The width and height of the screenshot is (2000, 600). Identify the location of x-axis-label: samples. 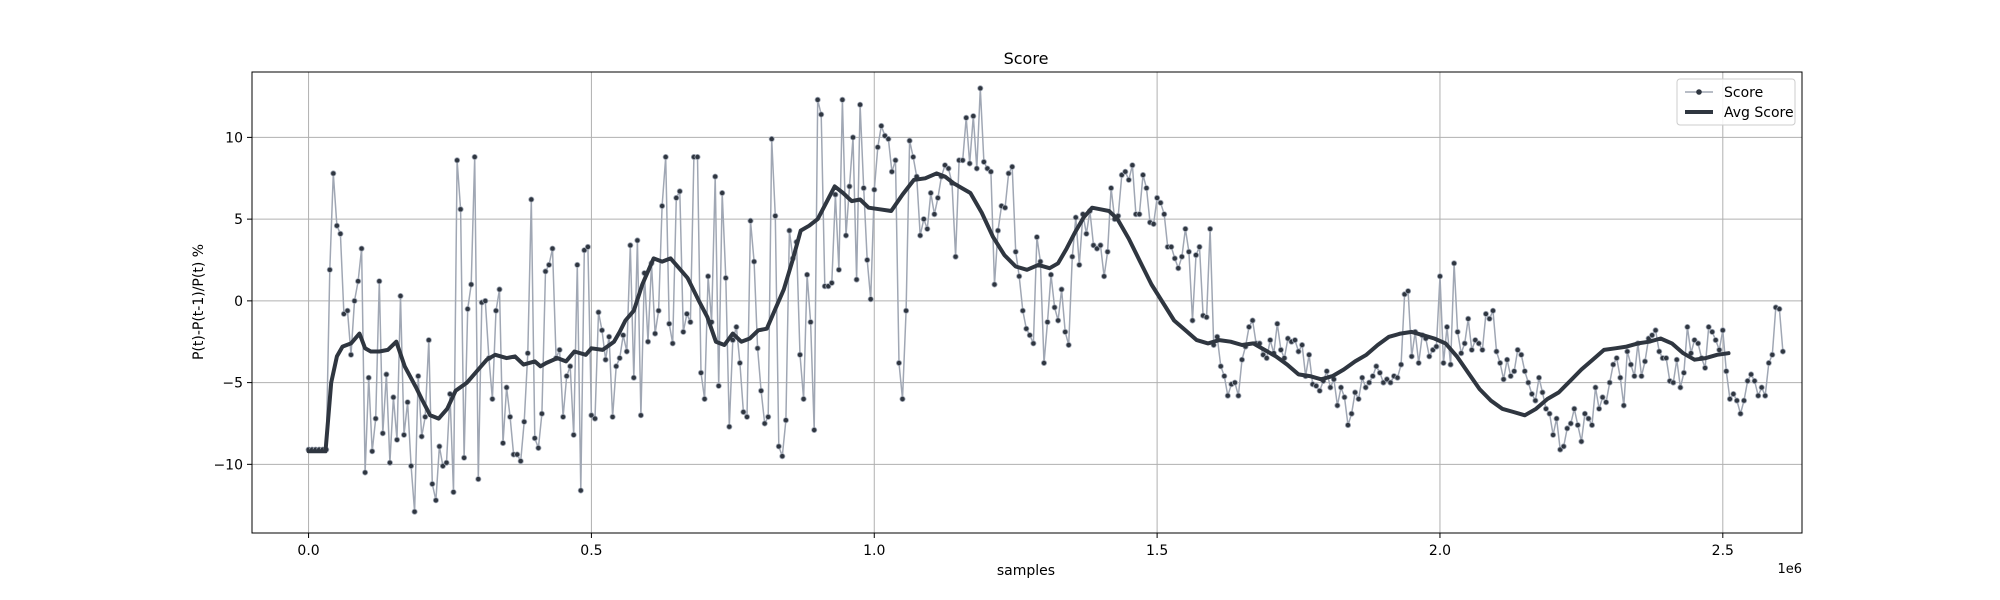
(1026, 571).